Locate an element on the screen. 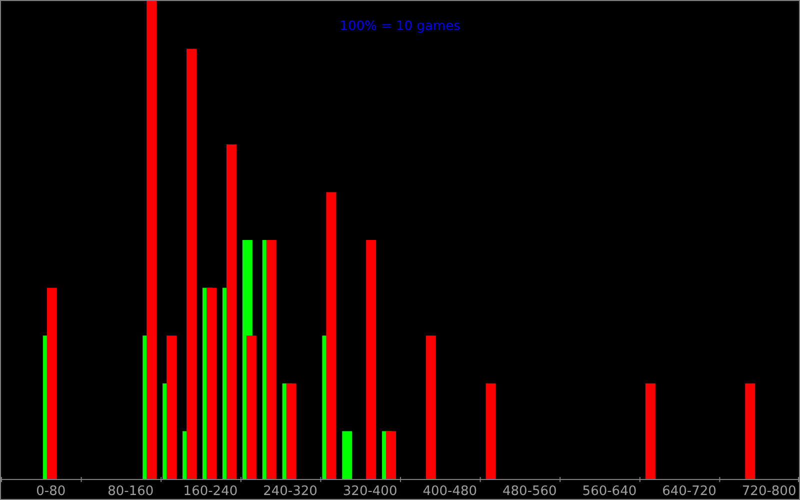 This screenshot has width=800, height=500. x-tick-label: 720-800 is located at coordinates (769, 491).